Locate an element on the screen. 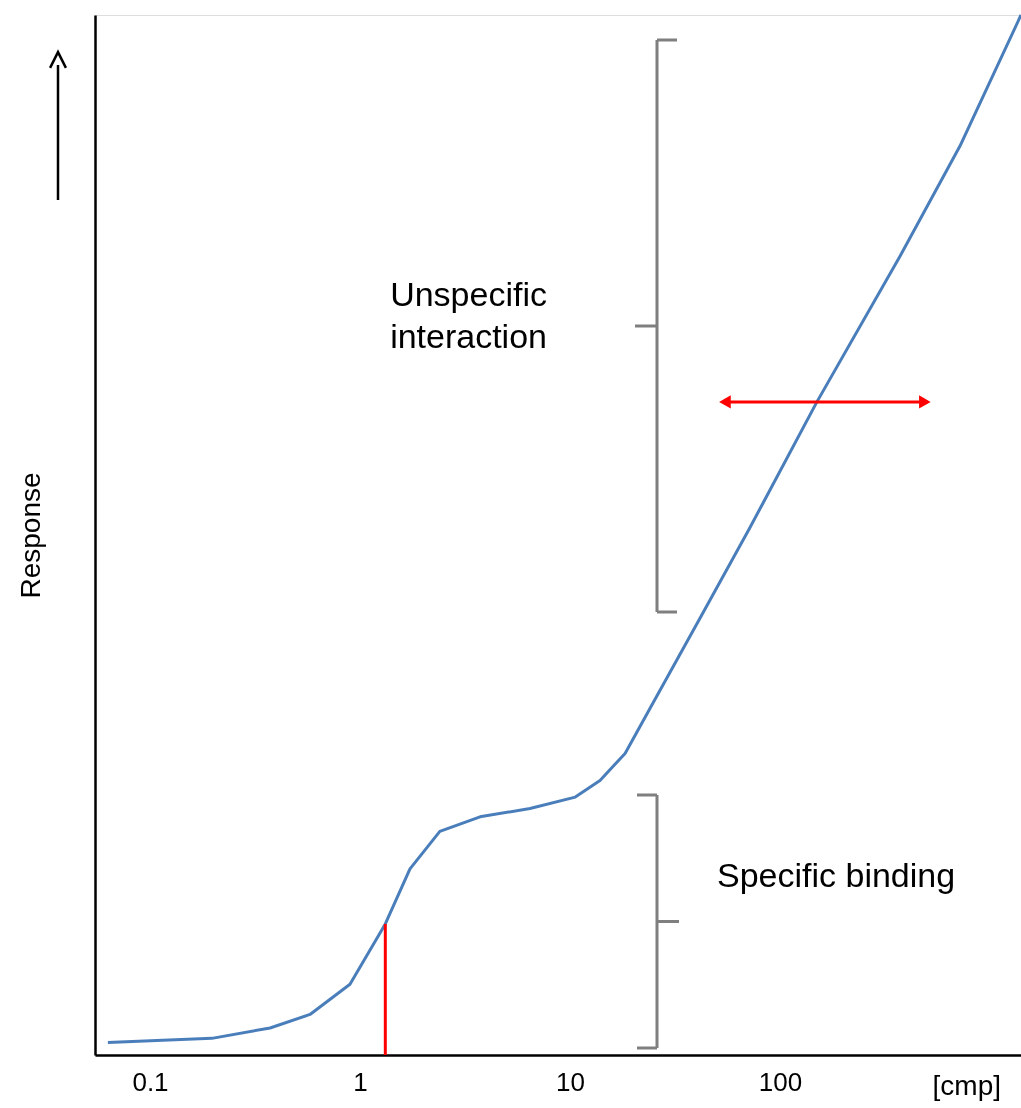  x-tick-label: 1 is located at coordinates (360, 1081).